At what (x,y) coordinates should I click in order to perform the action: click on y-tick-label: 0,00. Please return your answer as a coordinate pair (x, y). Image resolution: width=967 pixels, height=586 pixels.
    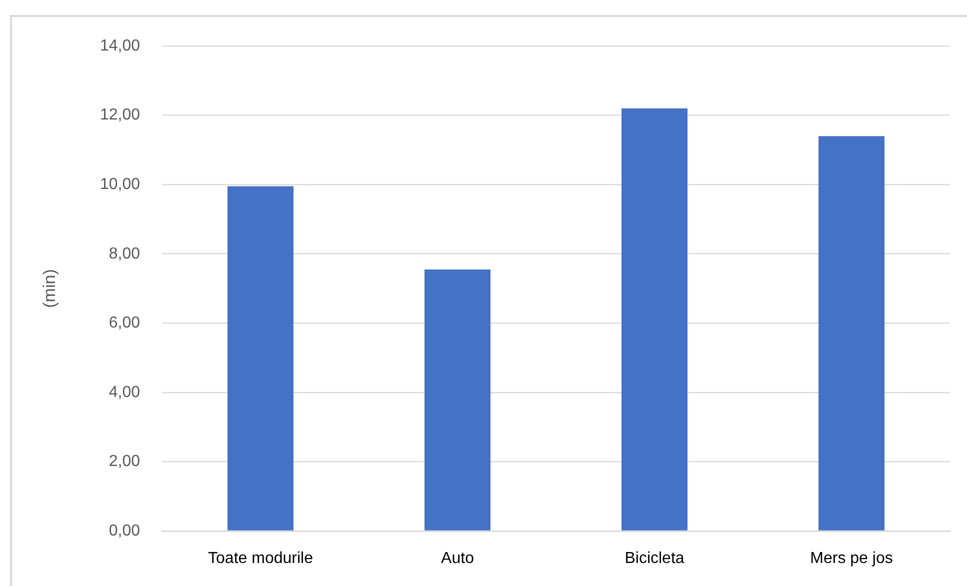
    Looking at the image, I should click on (124, 531).